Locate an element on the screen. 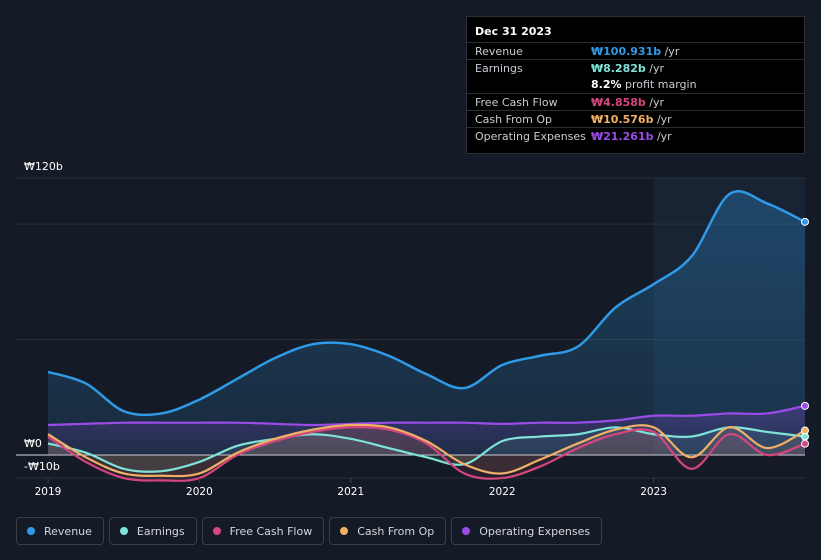 This screenshot has width=821, height=560. tooltip-value-amount: ₩4.858b is located at coordinates (618, 102).